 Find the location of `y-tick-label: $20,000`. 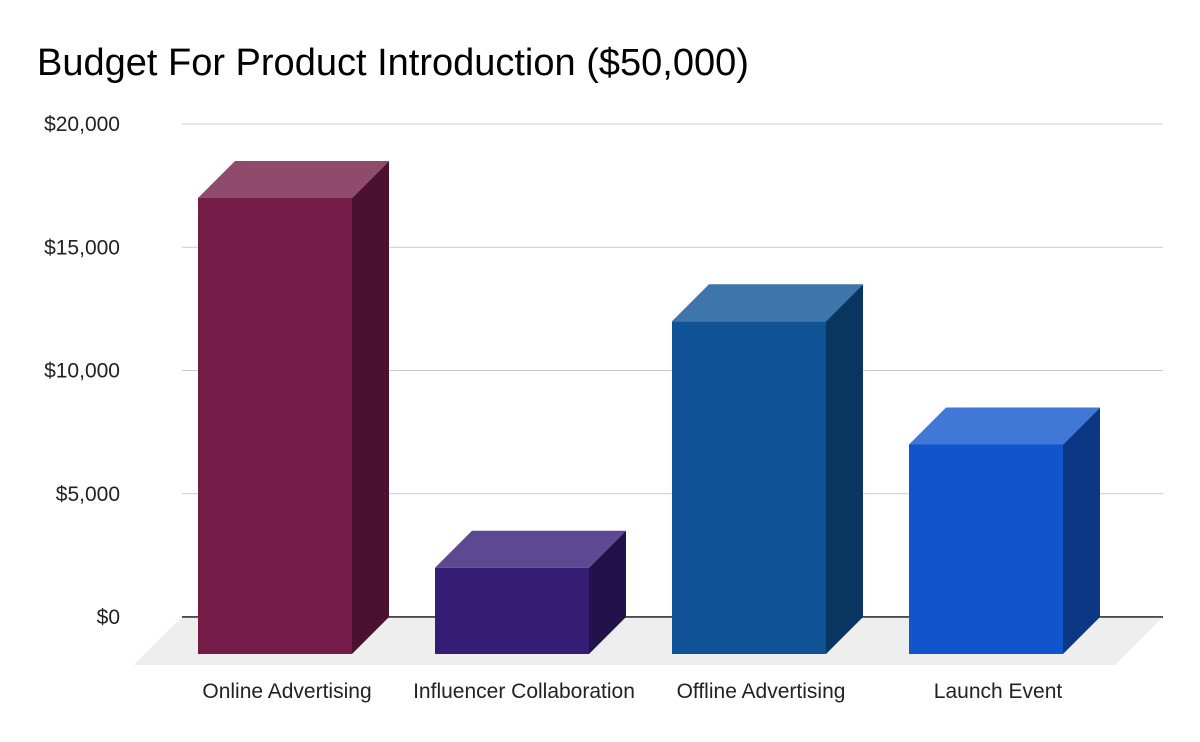

y-tick-label: $20,000 is located at coordinates (82, 124).